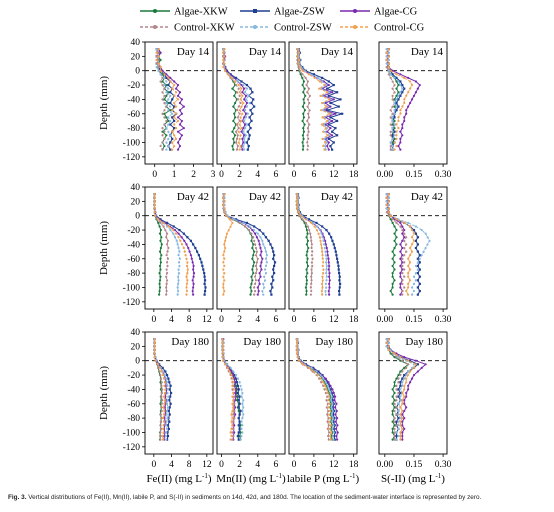  What do you see at coordinates (132, 448) in the screenshot?
I see `y-tick-label: -120` at bounding box center [132, 448].